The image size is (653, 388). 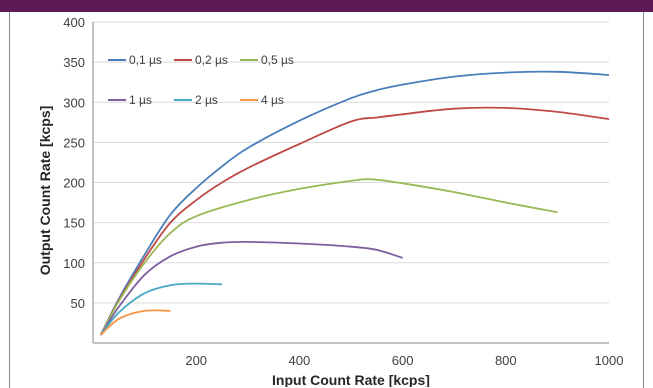 What do you see at coordinates (74, 223) in the screenshot?
I see `y-tick-label: 150` at bounding box center [74, 223].